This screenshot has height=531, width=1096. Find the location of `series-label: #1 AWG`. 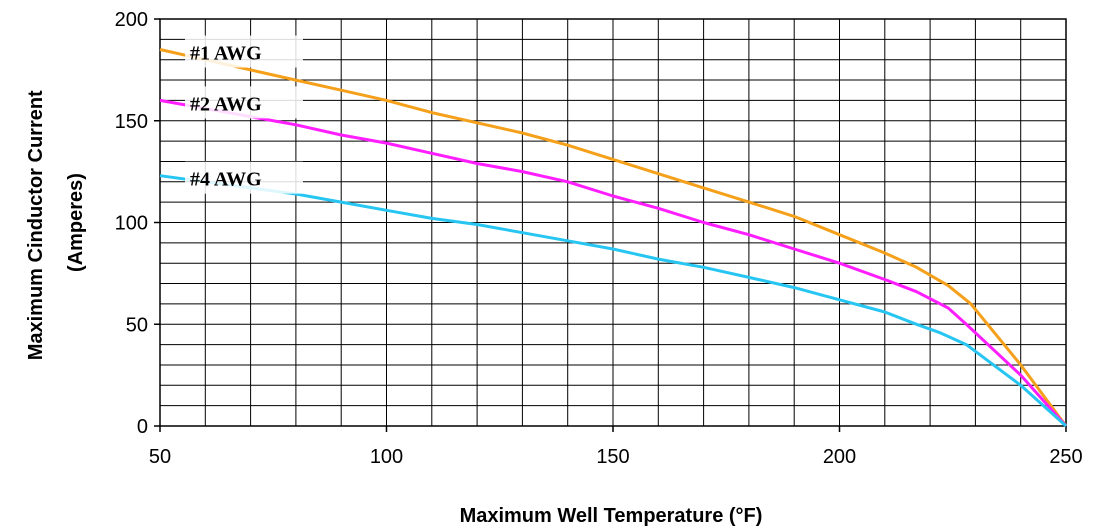

series-label: #1 AWG is located at coordinates (226, 54).